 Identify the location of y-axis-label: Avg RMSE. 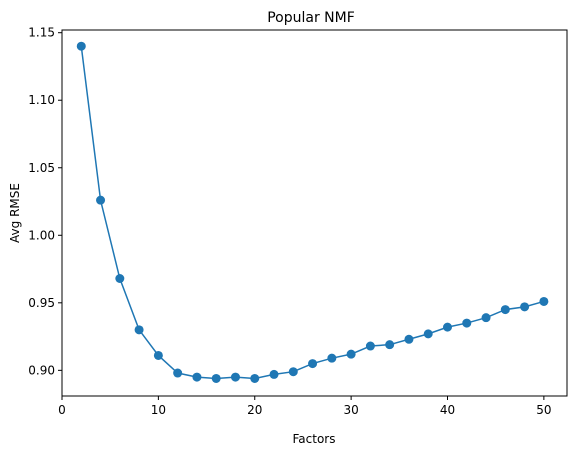
(15, 213).